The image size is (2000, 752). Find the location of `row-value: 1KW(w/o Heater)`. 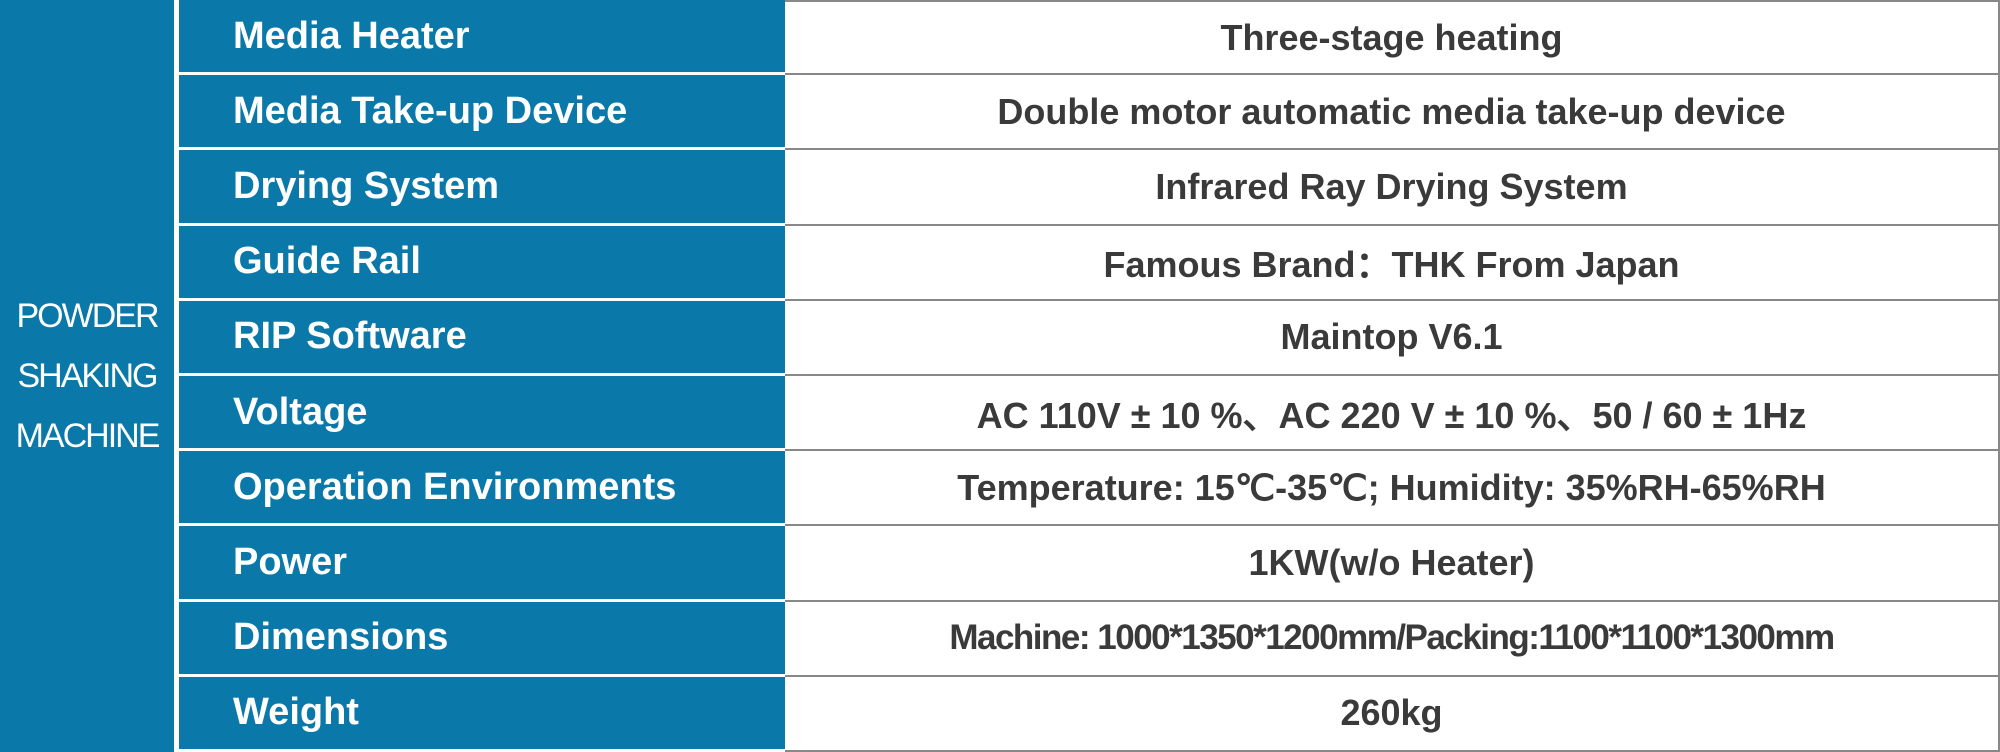

row-value: 1KW(w/o Heater) is located at coordinates (1392, 564).